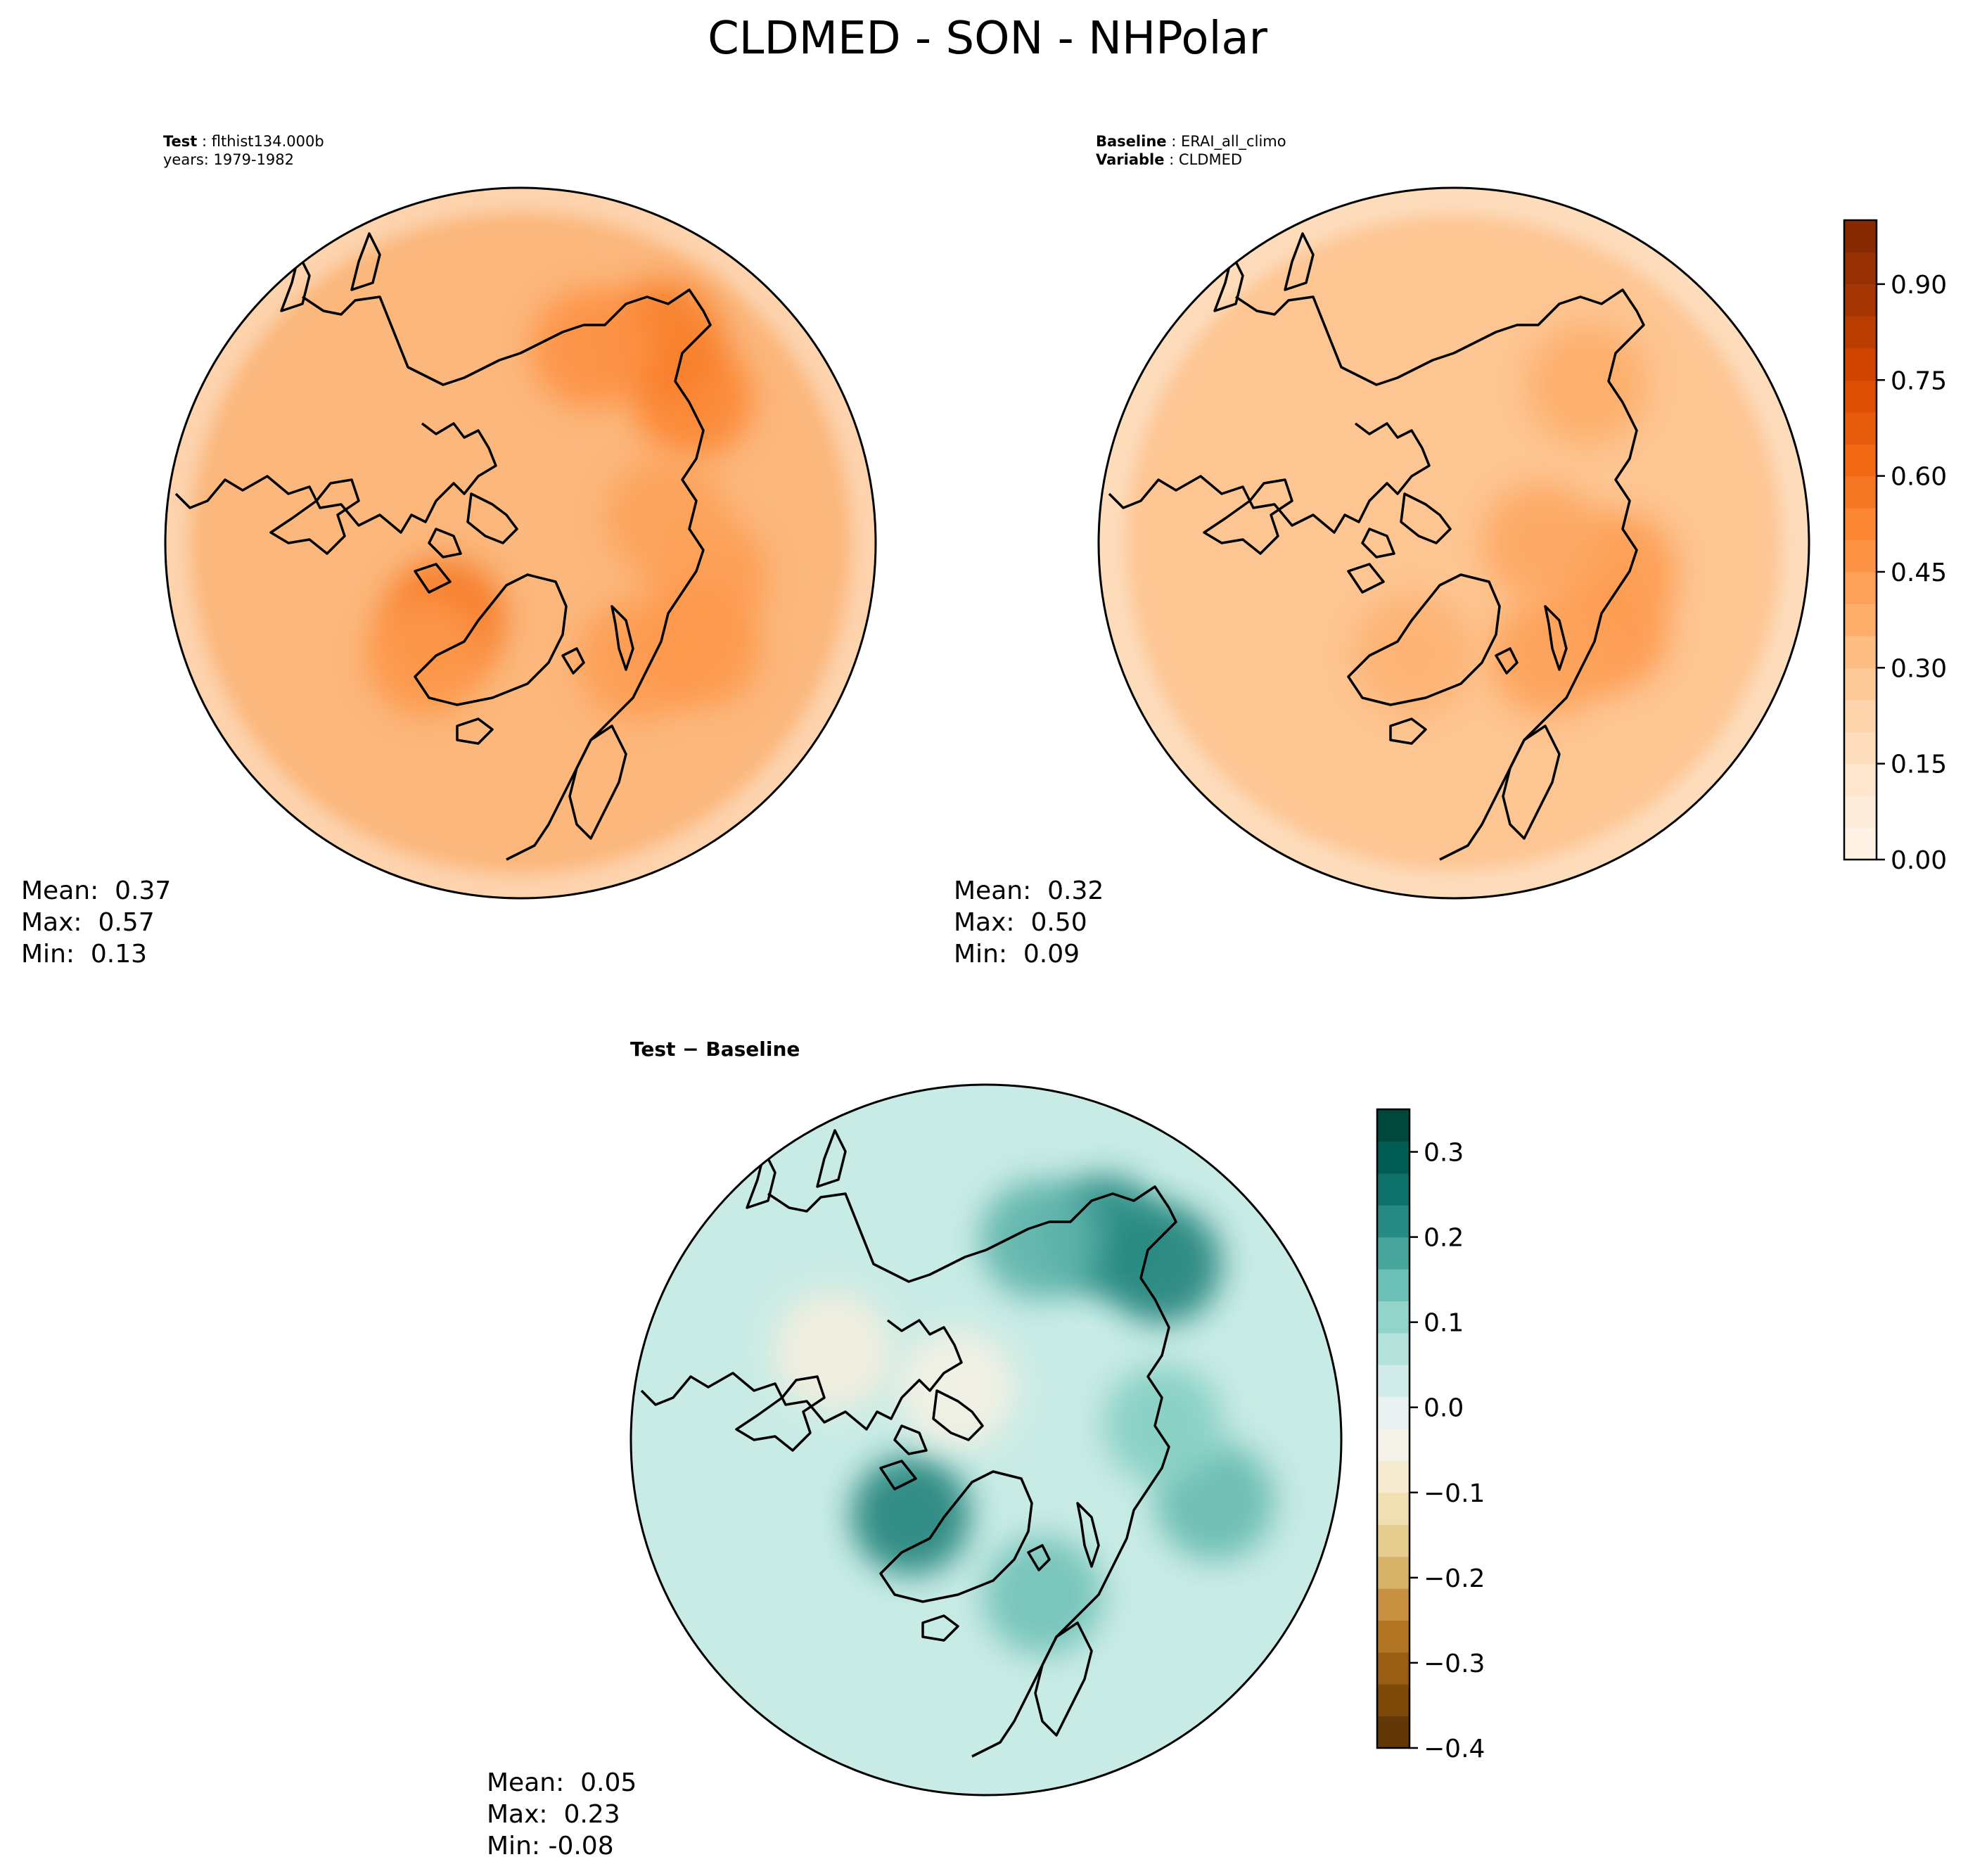  I want to click on colorbar-difference-tick-label: −0.3, so click(1454, 1664).